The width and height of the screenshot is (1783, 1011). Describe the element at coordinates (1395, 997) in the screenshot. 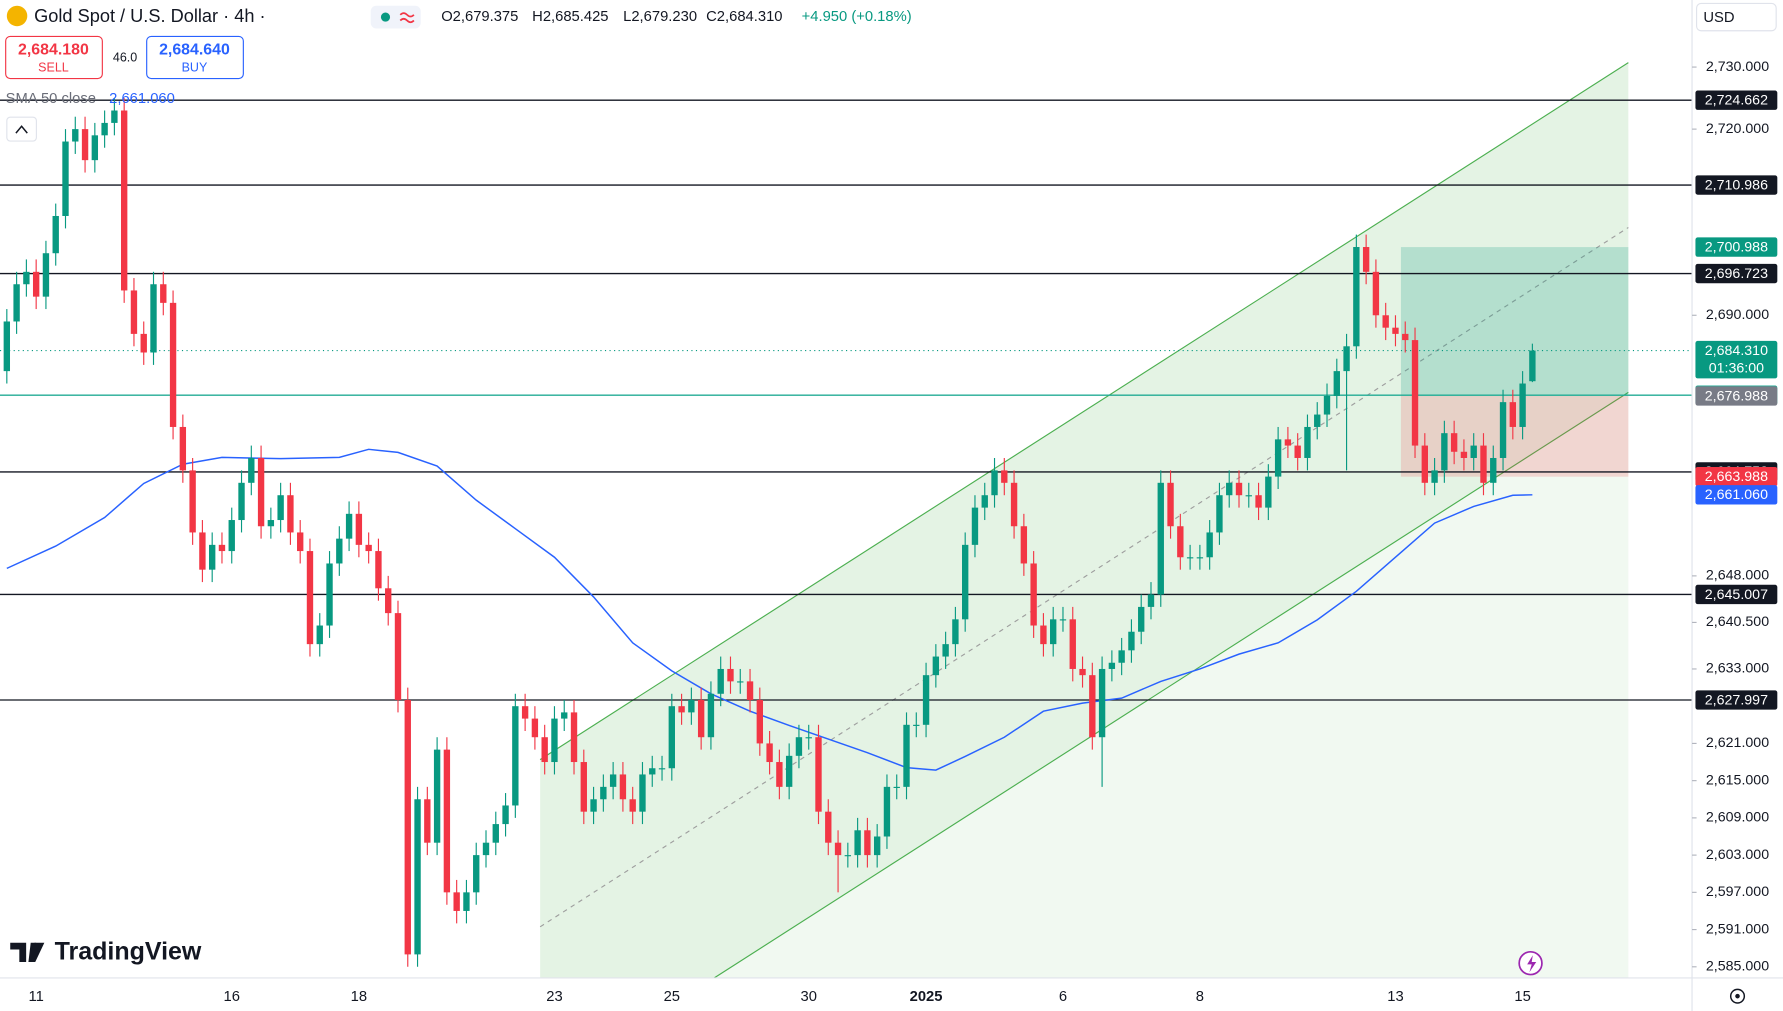

I see `x-tick-label: 13` at that location.